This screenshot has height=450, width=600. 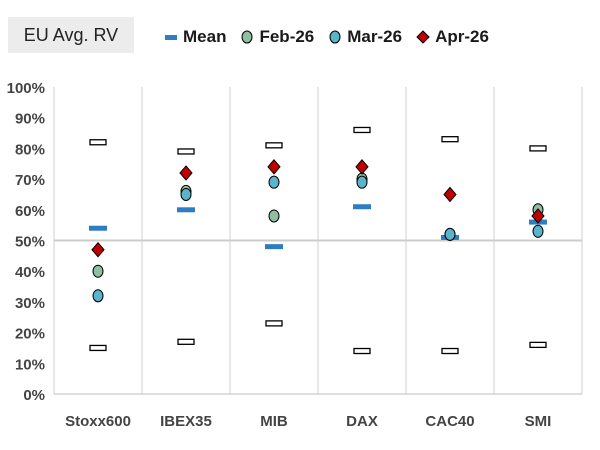 What do you see at coordinates (375, 36) in the screenshot?
I see `legend-label-mar: Mar-26` at bounding box center [375, 36].